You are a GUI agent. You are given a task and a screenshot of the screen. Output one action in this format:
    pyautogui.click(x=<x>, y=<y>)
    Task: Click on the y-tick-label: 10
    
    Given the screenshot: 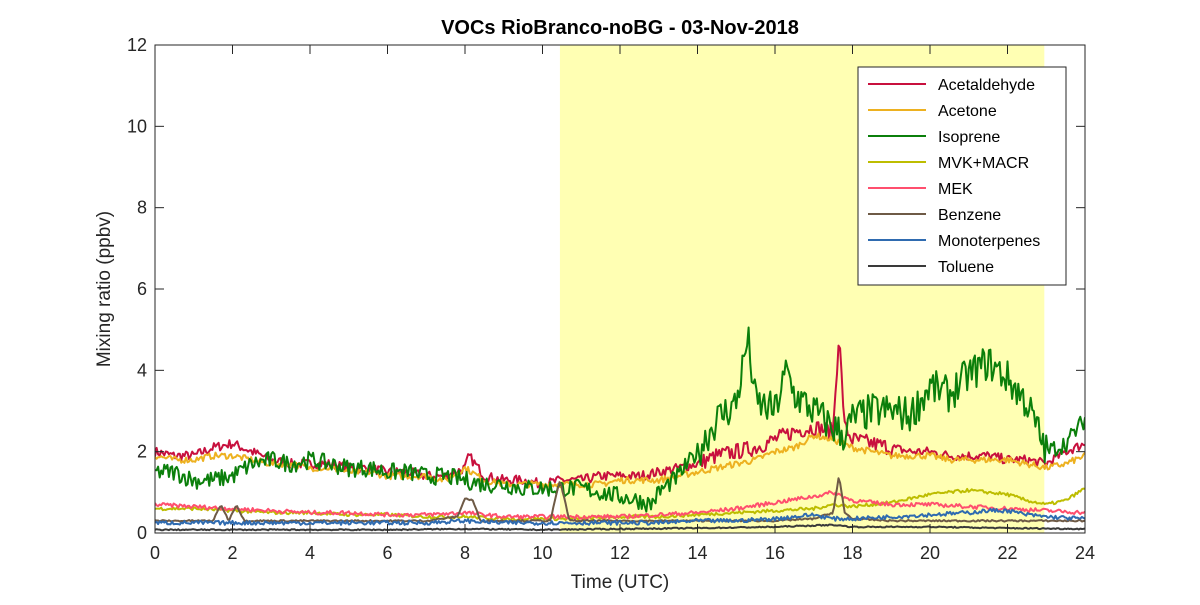 What is the action you would take?
    pyautogui.click(x=137, y=126)
    